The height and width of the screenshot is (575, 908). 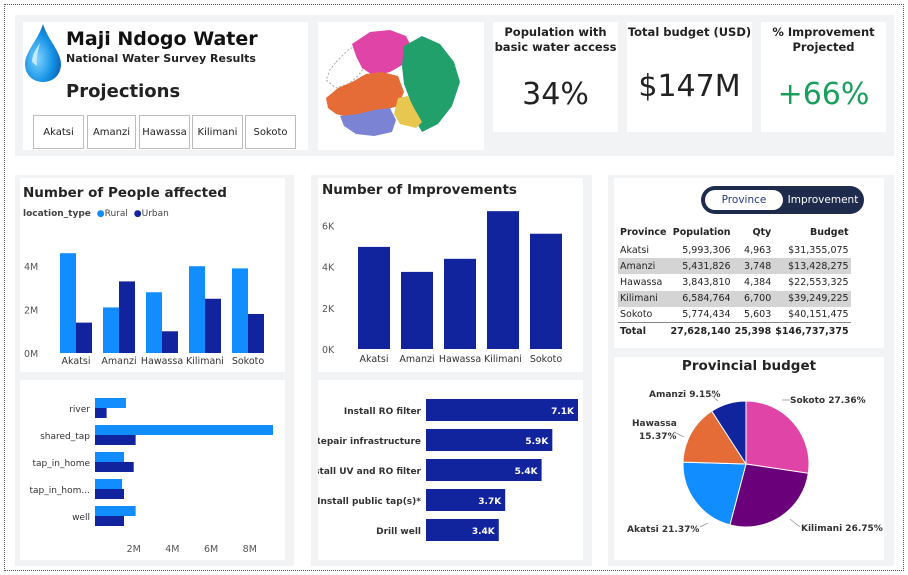 What do you see at coordinates (527, 472) in the screenshot?
I see `data-label: 5.4K` at bounding box center [527, 472].